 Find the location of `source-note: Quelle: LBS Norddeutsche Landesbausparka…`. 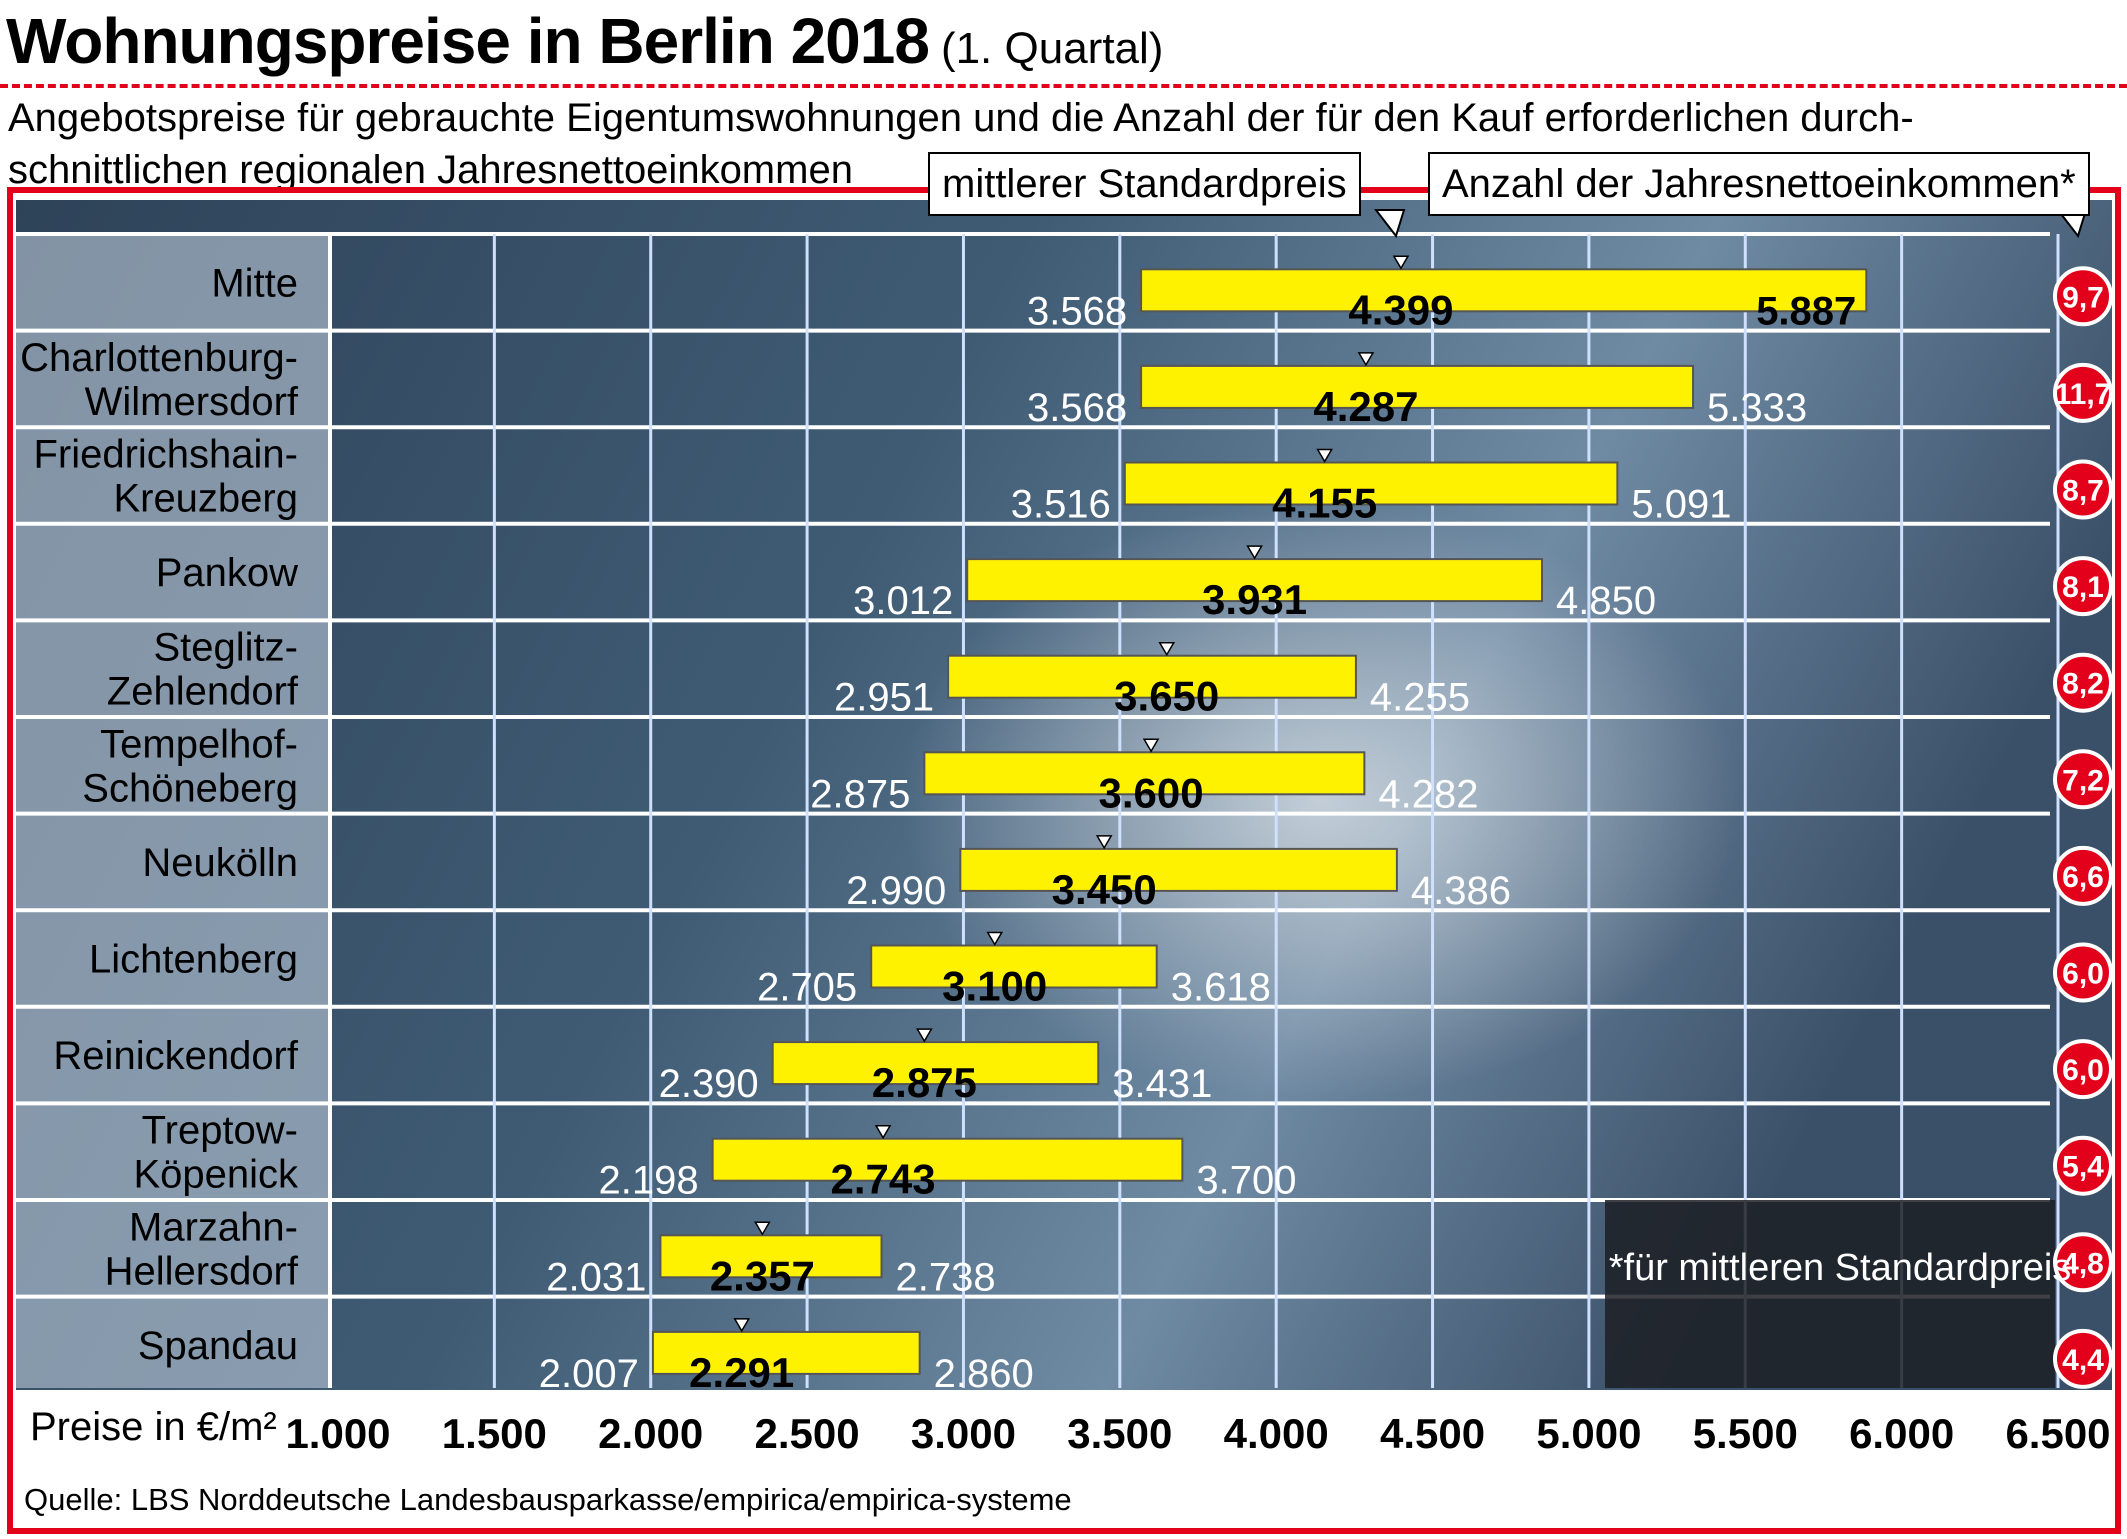

source-note: Quelle: LBS Norddeutsche Landesbausparka… is located at coordinates (548, 1499).